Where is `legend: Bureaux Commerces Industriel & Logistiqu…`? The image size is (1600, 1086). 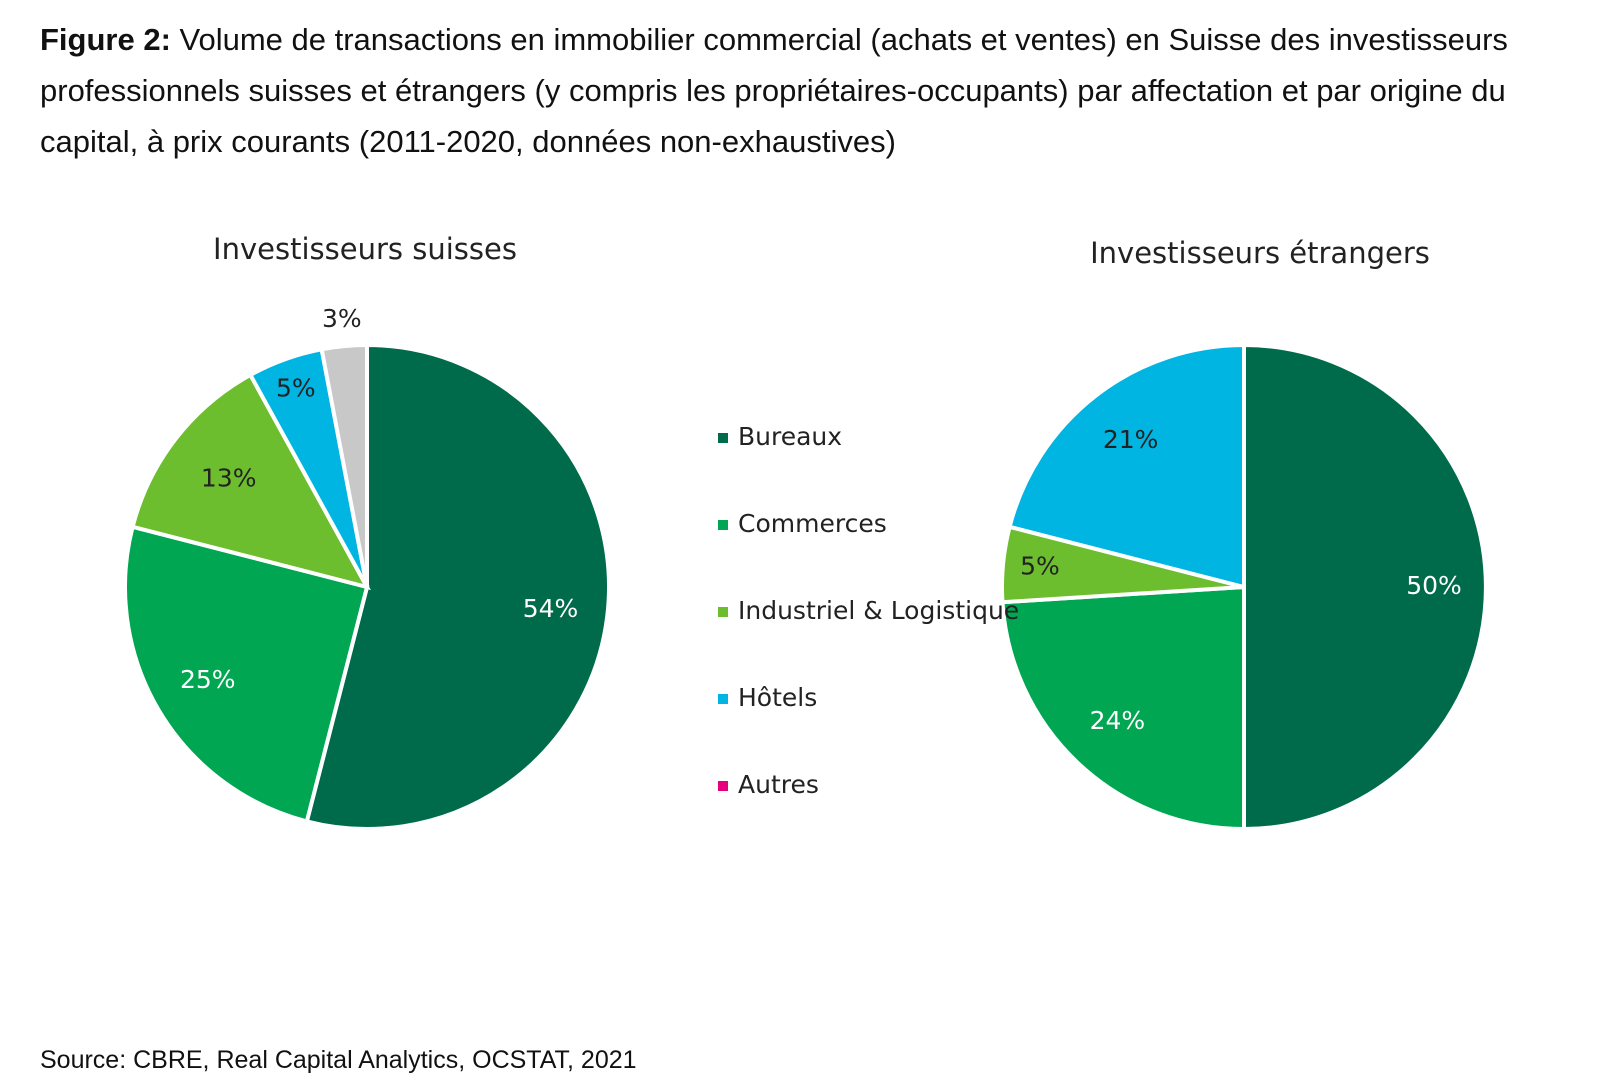
legend: Bureaux Commerces Industriel & Logistiqu… is located at coordinates (868, 632).